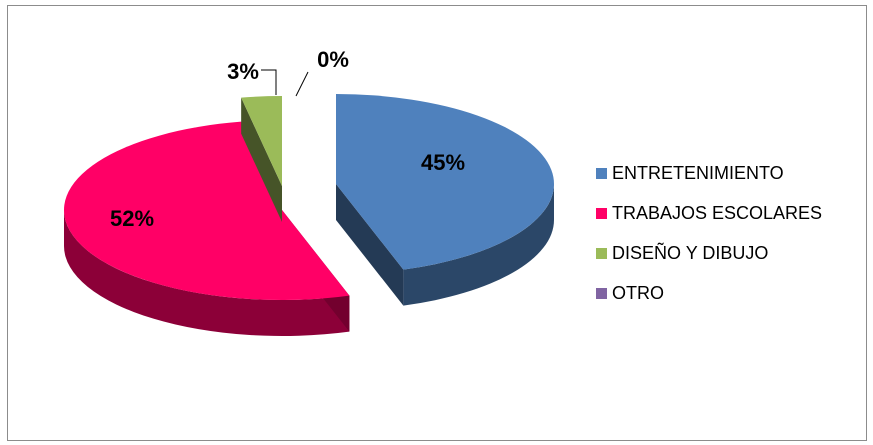 The height and width of the screenshot is (445, 873). I want to click on data-label-diseno-y-dibujo: 3%, so click(243, 71).